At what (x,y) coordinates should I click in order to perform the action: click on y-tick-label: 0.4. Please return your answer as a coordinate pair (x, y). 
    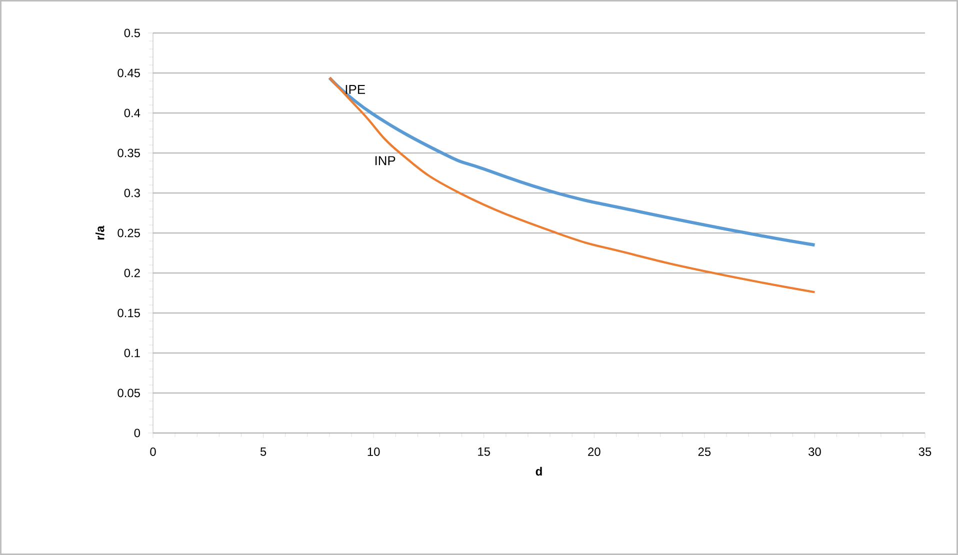
    Looking at the image, I should click on (132, 113).